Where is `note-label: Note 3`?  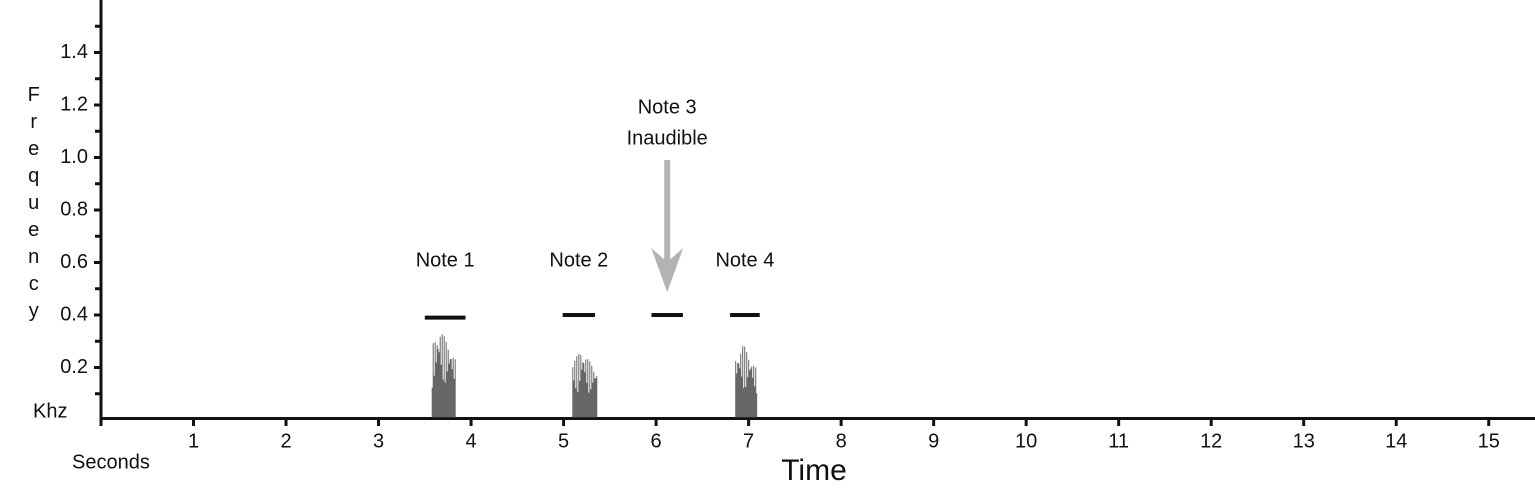
note-label: Note 3 is located at coordinates (667, 107).